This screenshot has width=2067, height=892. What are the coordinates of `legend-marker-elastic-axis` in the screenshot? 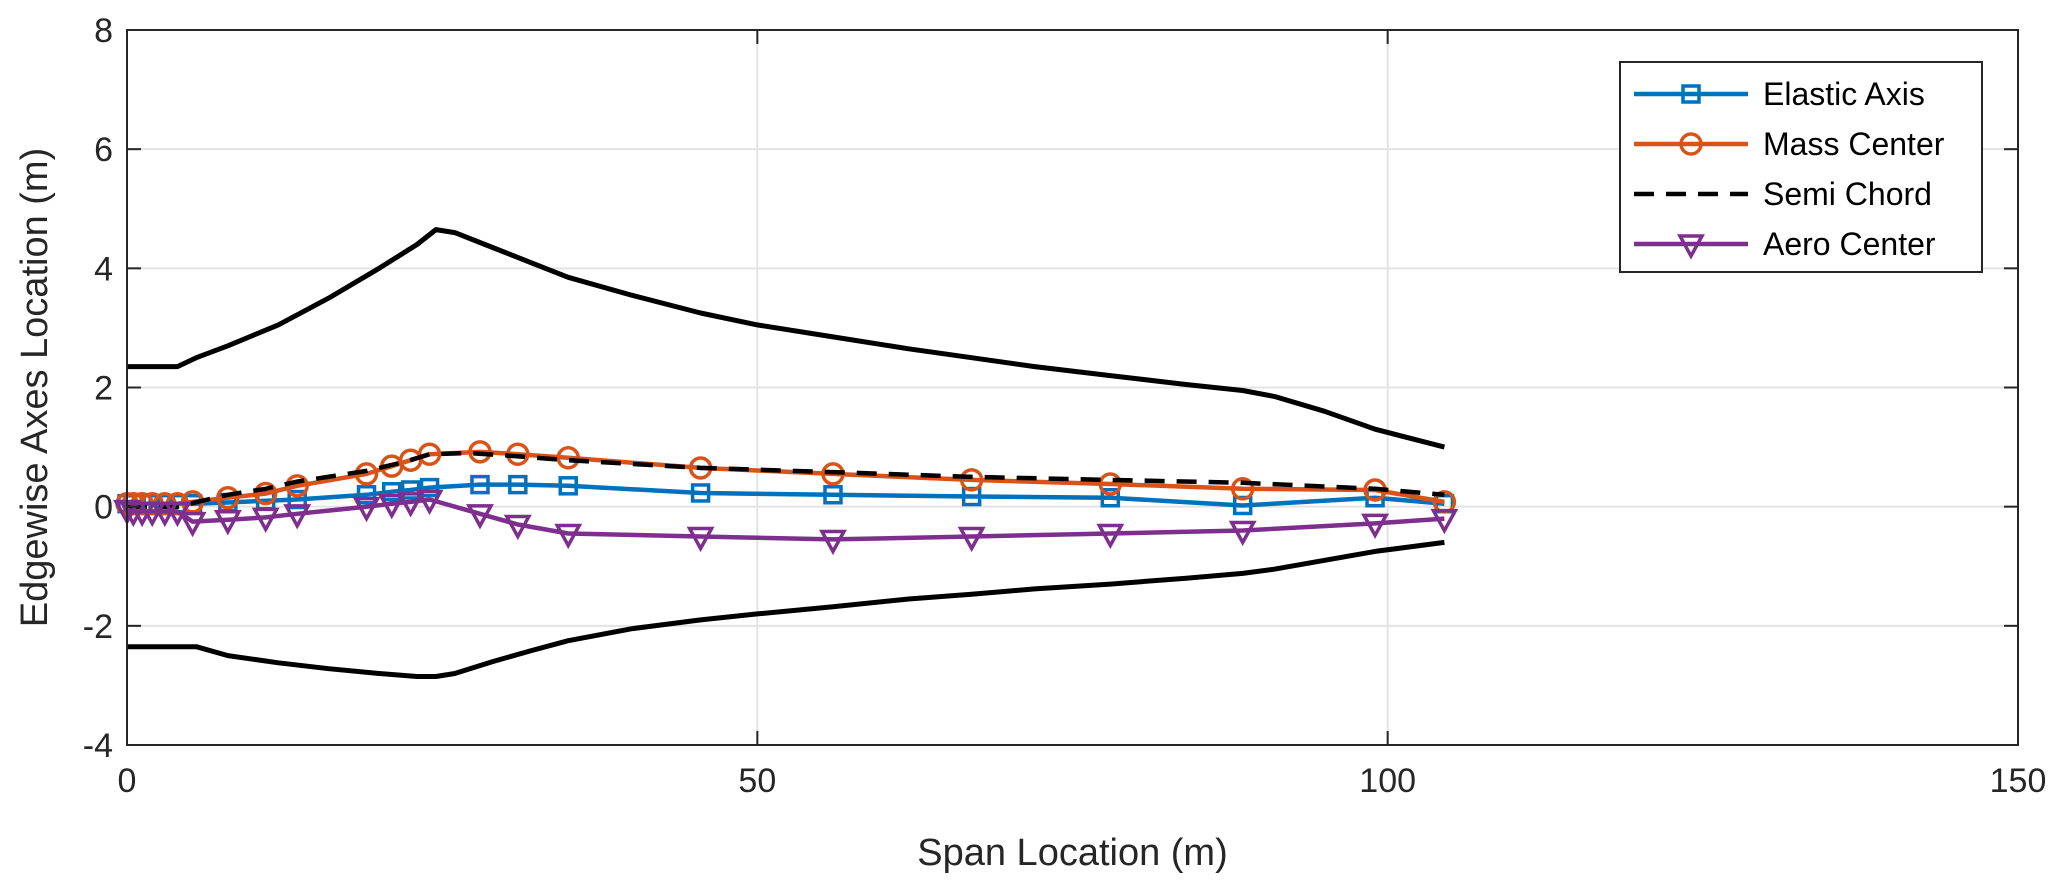 It's located at (1691, 94).